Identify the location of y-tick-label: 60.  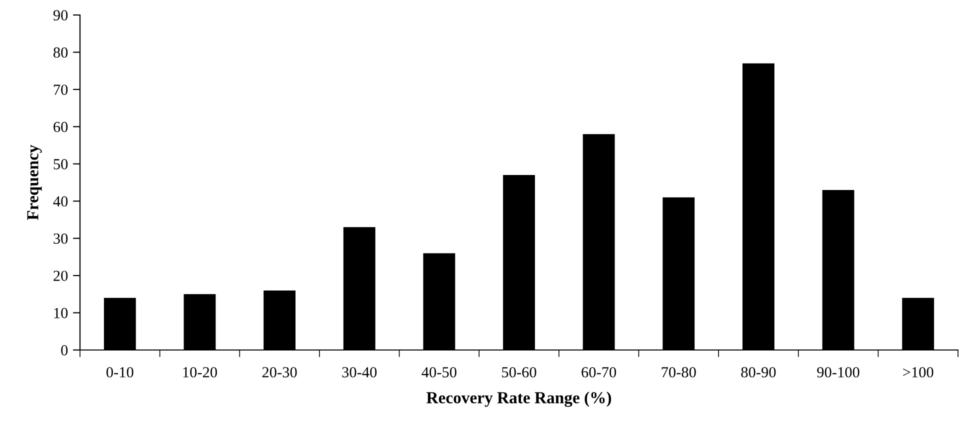
(61, 127).